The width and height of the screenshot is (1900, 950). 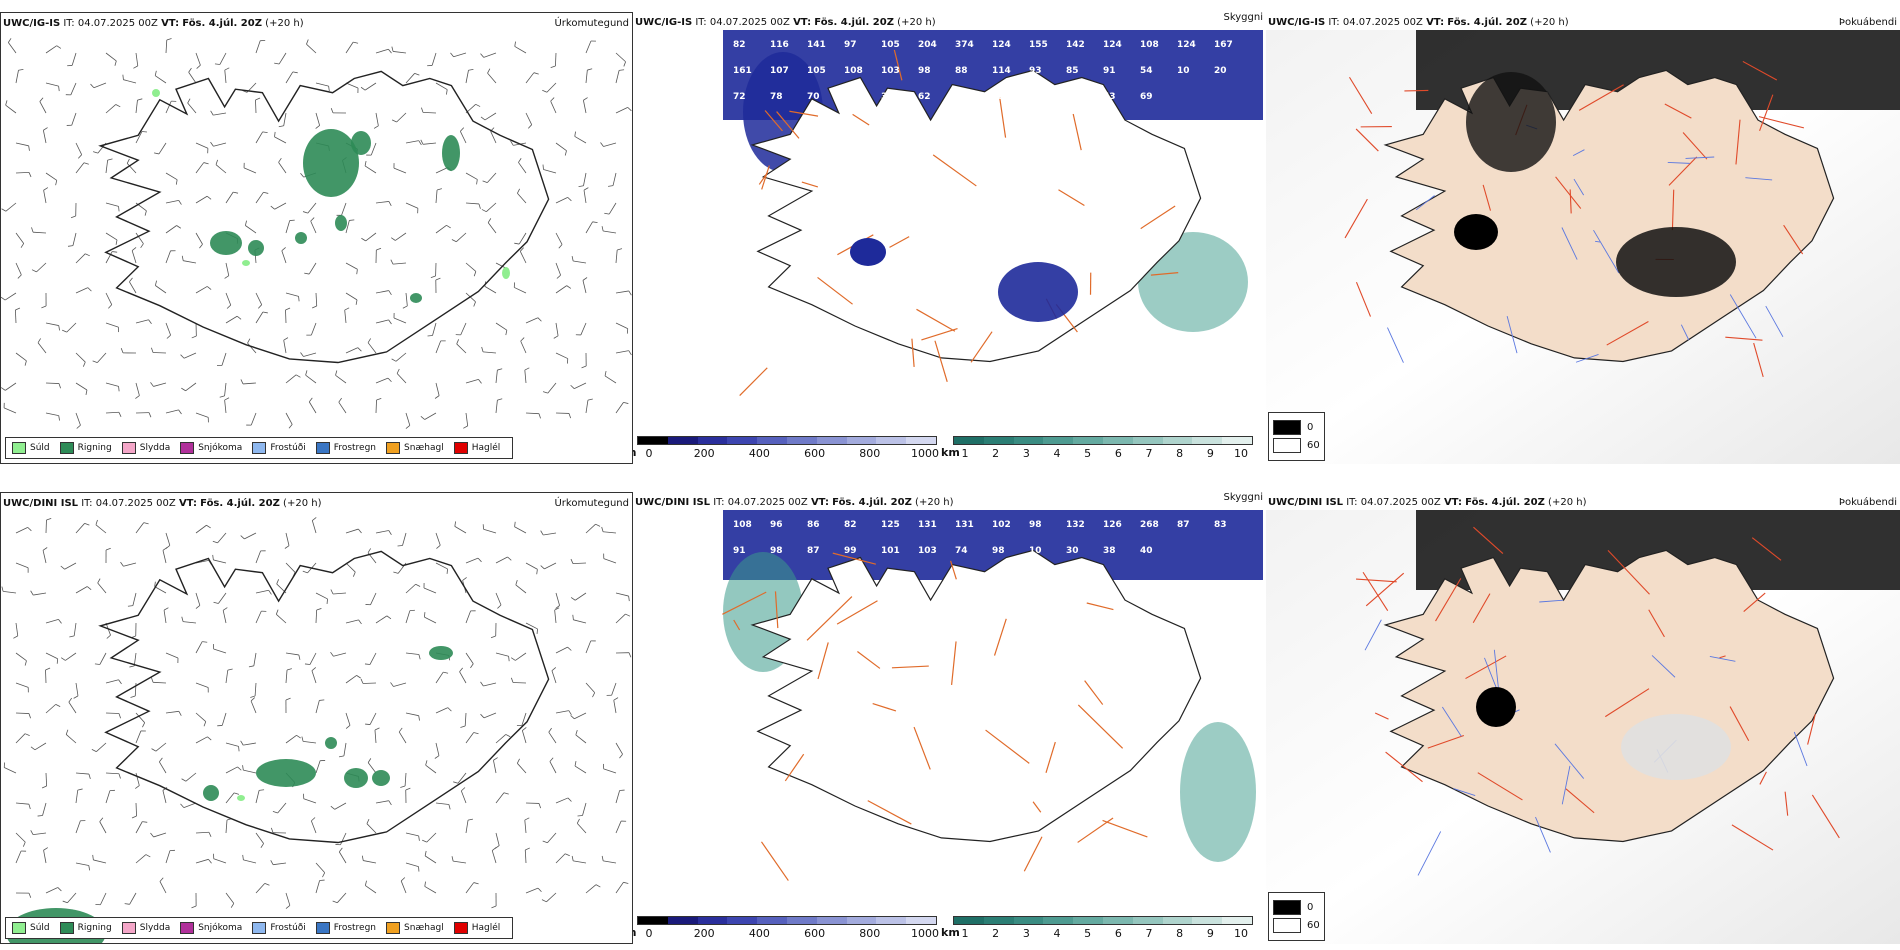 I want to click on colorbar-tick: 4, so click(x=1057, y=933).